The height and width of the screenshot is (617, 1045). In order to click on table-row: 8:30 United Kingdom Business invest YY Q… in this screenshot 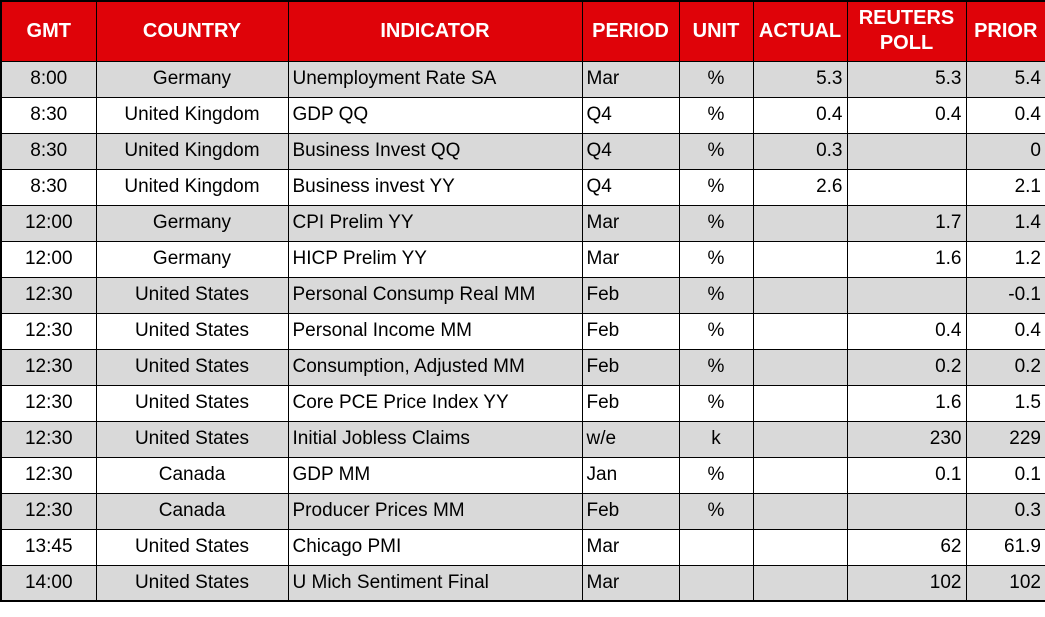, I will do `click(522, 187)`.